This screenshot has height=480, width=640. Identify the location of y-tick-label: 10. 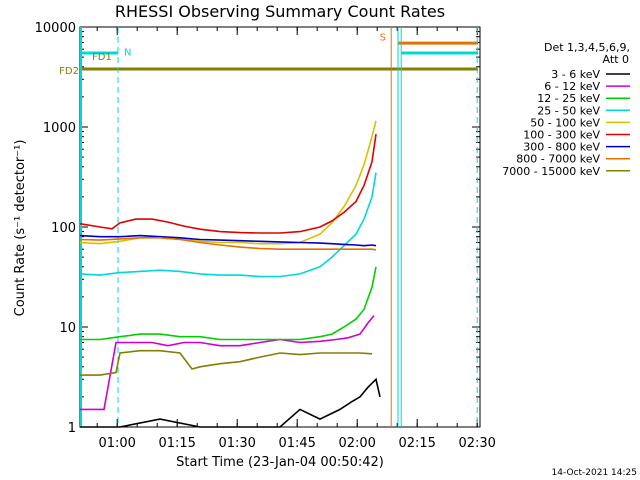
(67, 328).